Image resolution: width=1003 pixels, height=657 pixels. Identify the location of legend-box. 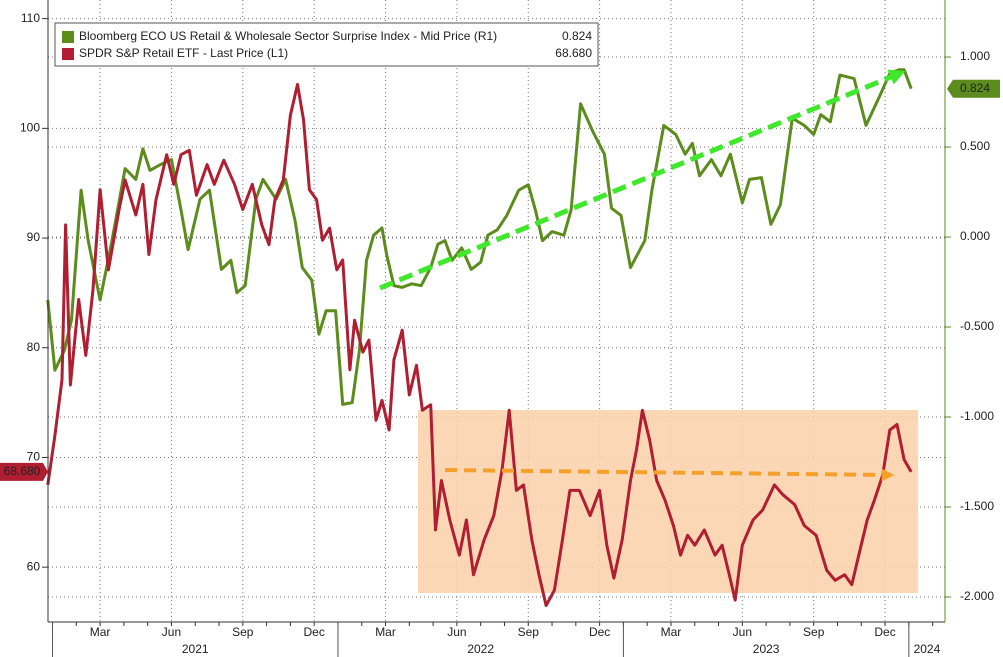
(326, 44).